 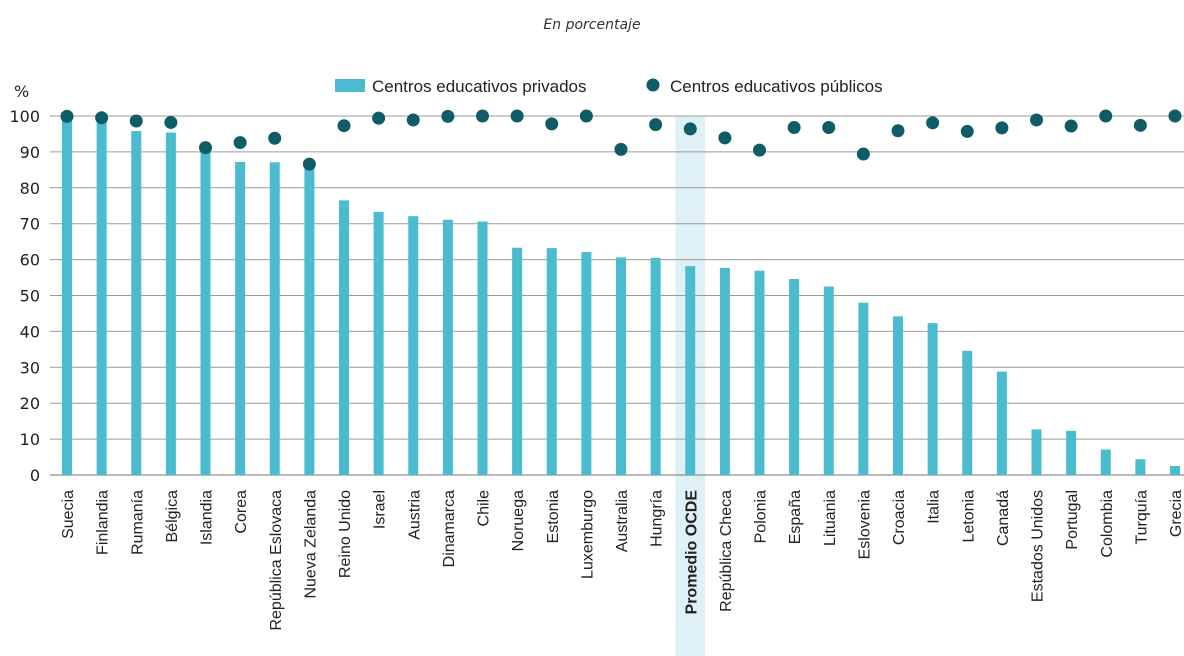 What do you see at coordinates (968, 516) in the screenshot?
I see `x-tick-label-letonia: Letonia` at bounding box center [968, 516].